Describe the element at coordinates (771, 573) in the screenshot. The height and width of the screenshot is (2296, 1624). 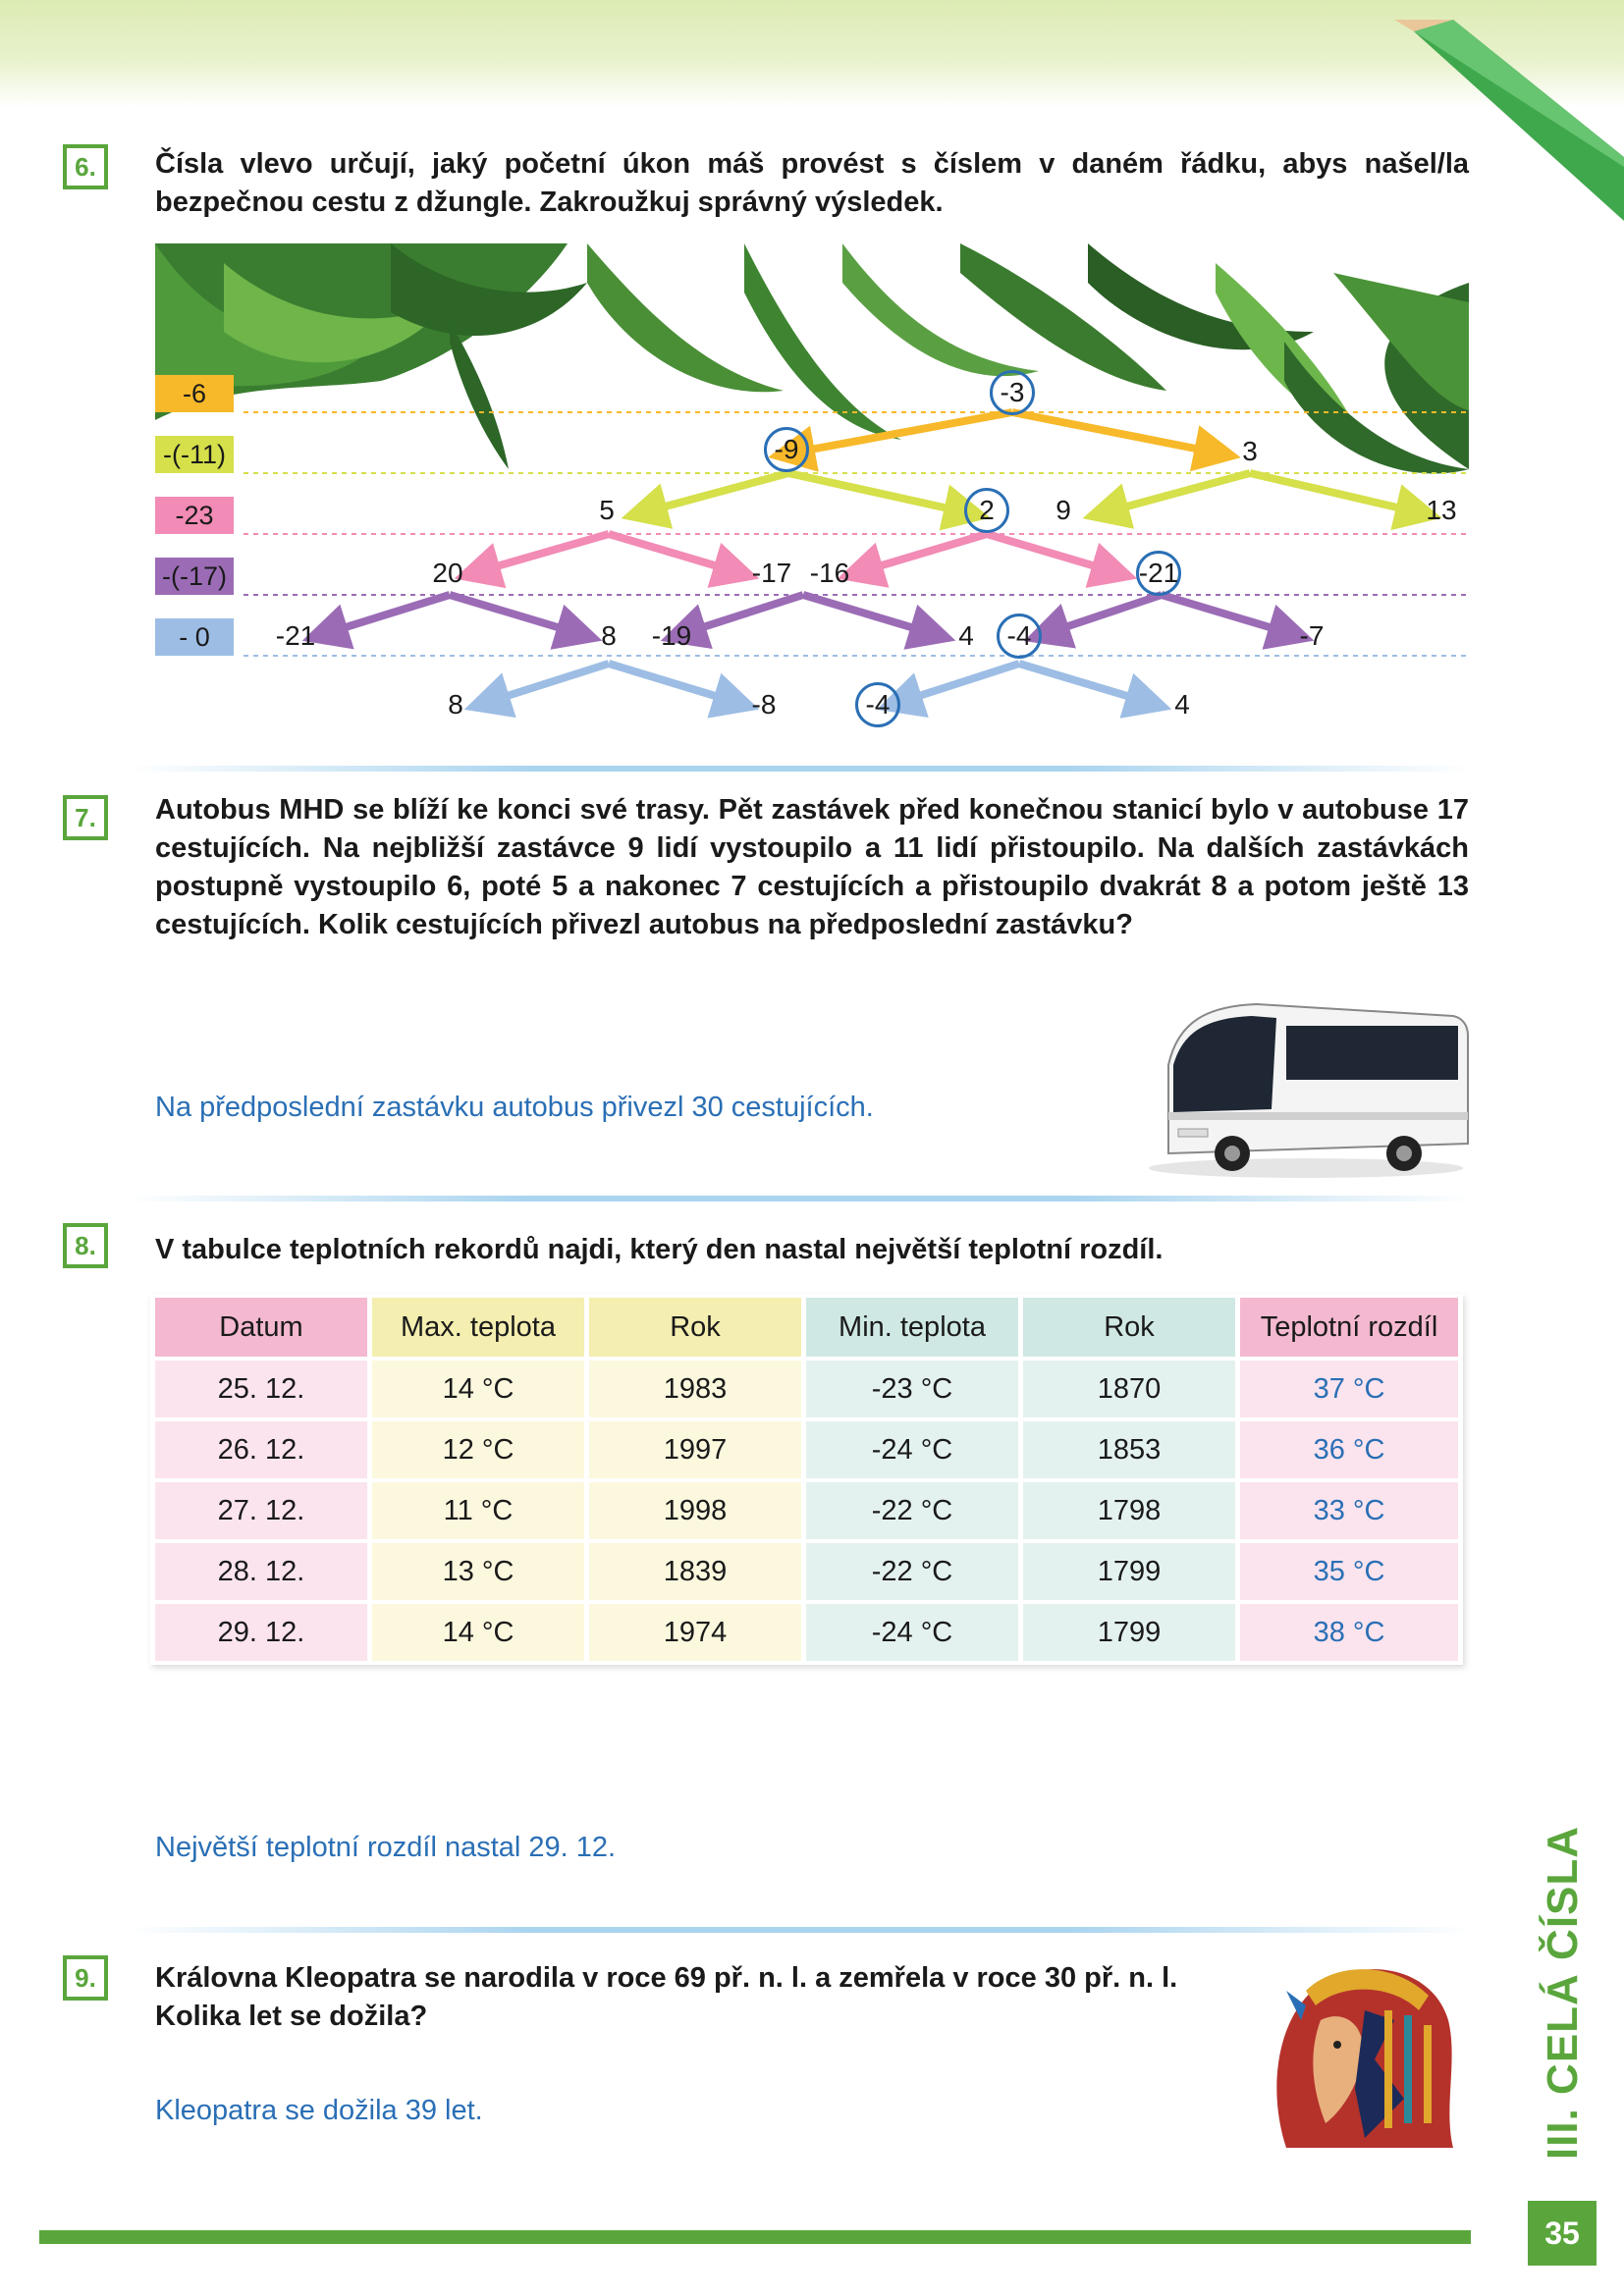
I see `path-number: -17` at that location.